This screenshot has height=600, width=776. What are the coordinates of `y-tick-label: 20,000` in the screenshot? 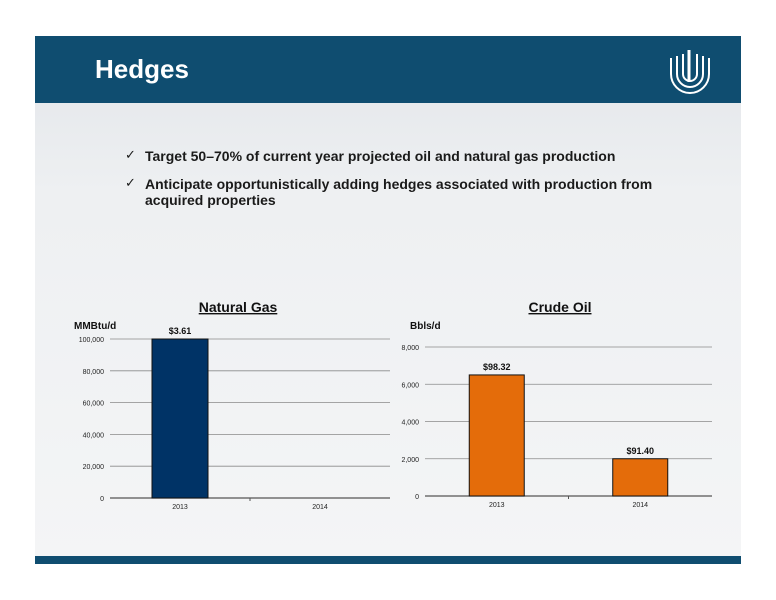 It's located at (94, 467).